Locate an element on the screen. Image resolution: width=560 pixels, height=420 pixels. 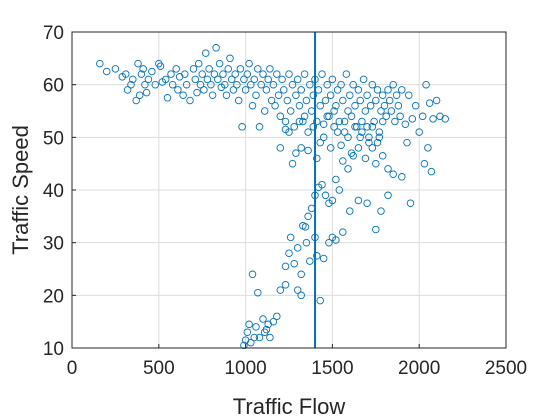
y-tick-label: 50 is located at coordinates (53, 138).